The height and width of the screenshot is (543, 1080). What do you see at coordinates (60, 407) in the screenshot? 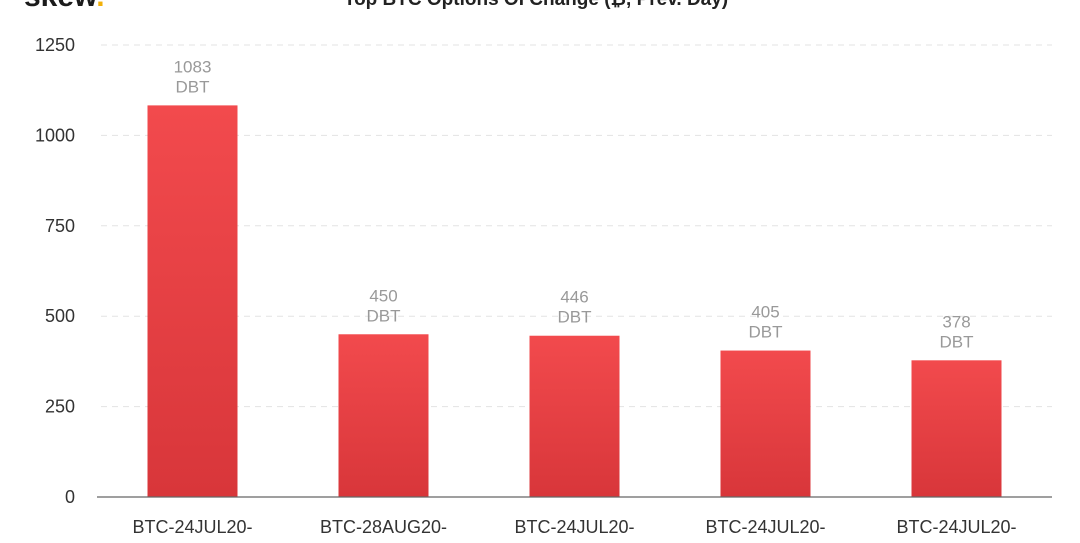
I see `y-tick-label: 250` at bounding box center [60, 407].